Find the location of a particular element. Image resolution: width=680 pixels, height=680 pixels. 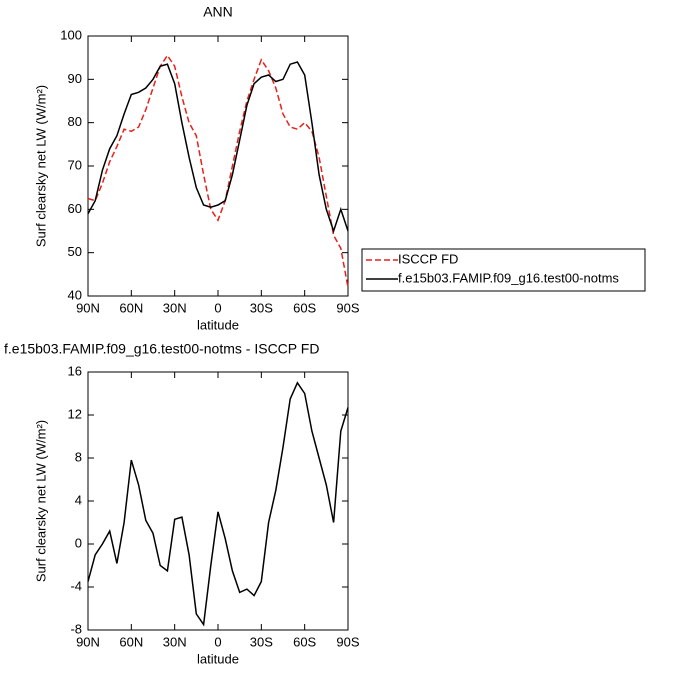

plot-frame is located at coordinates (218, 166).